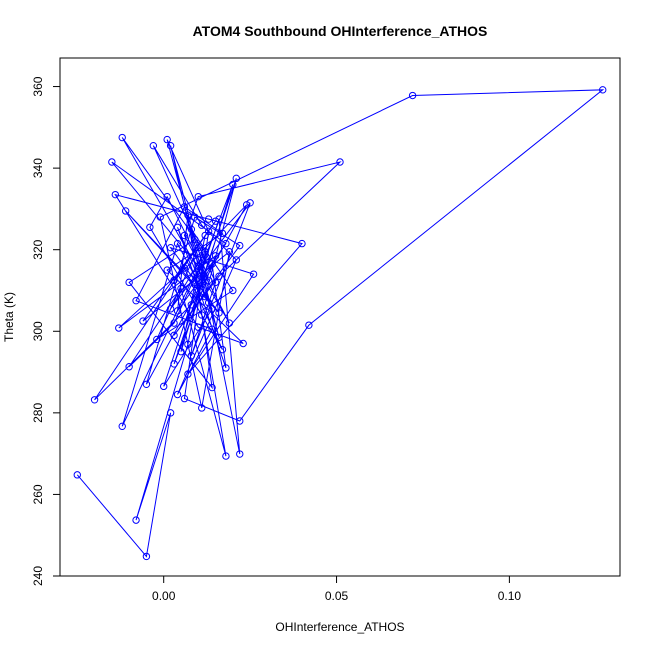 The height and width of the screenshot is (650, 650). What do you see at coordinates (38, 168) in the screenshot?
I see `y-tick-label: 340` at bounding box center [38, 168].